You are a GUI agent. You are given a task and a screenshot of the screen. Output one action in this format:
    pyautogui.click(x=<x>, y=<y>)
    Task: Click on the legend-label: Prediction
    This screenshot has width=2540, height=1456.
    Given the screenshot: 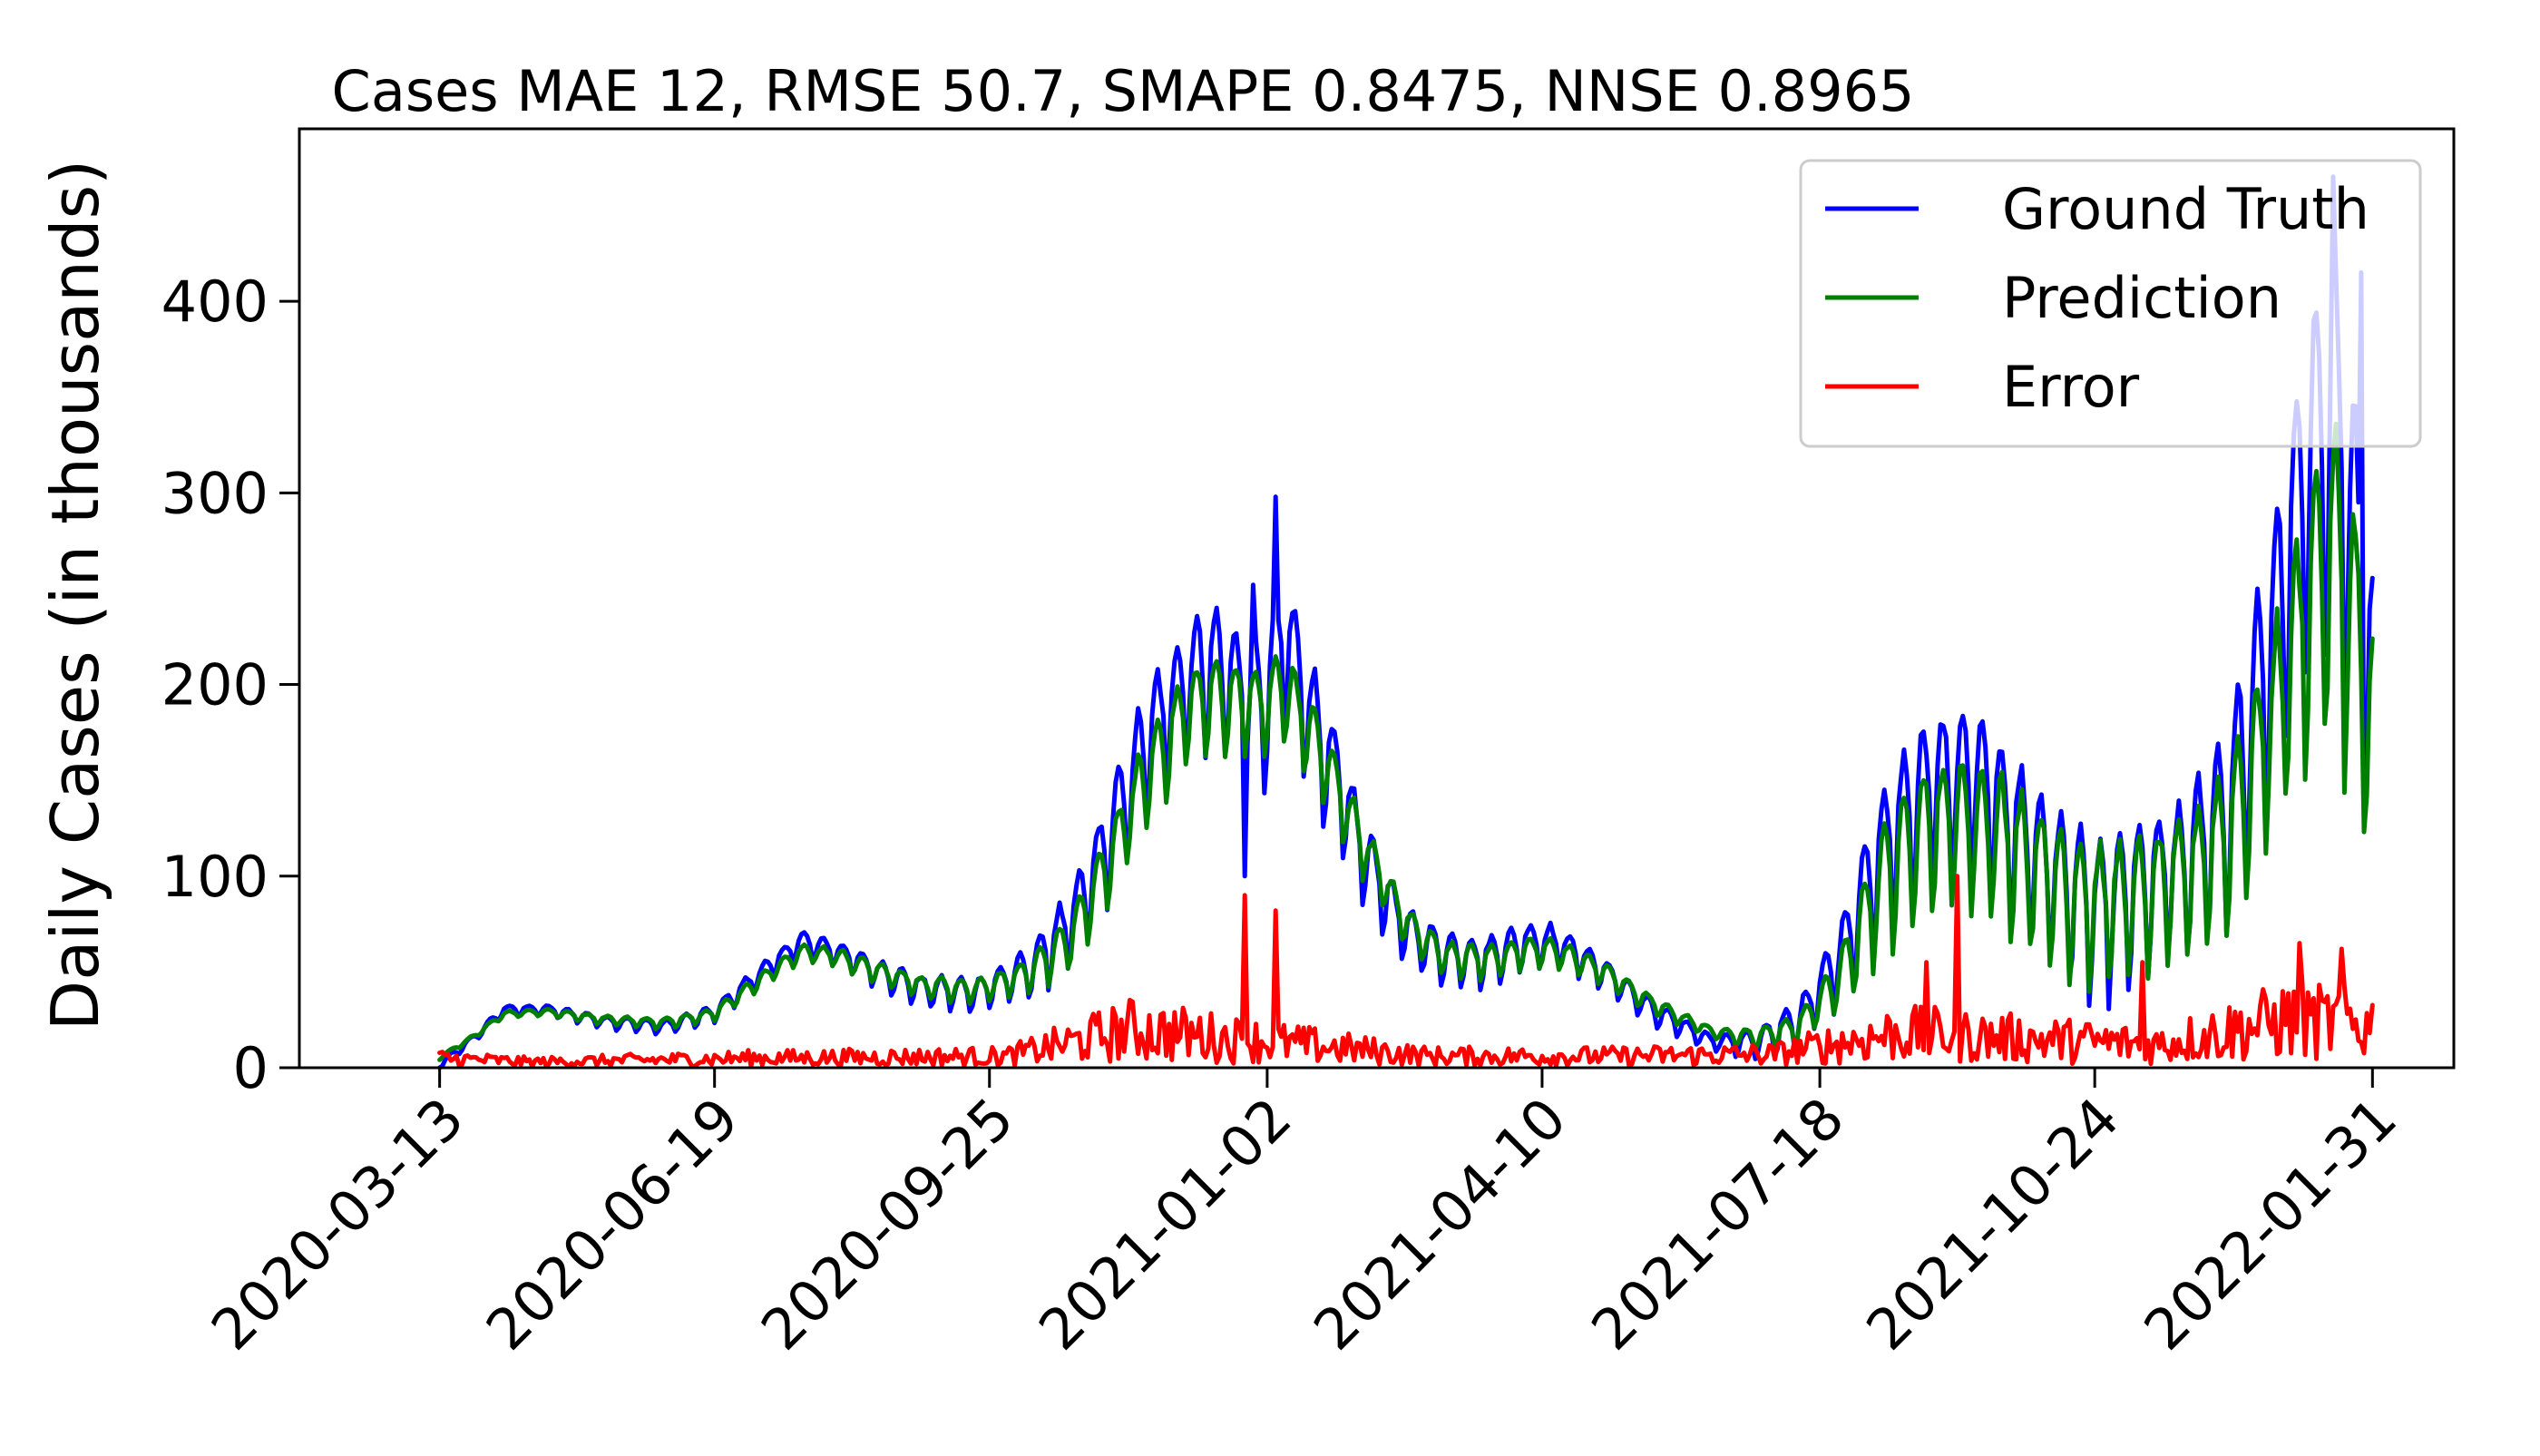 What is the action you would take?
    pyautogui.click(x=2142, y=298)
    